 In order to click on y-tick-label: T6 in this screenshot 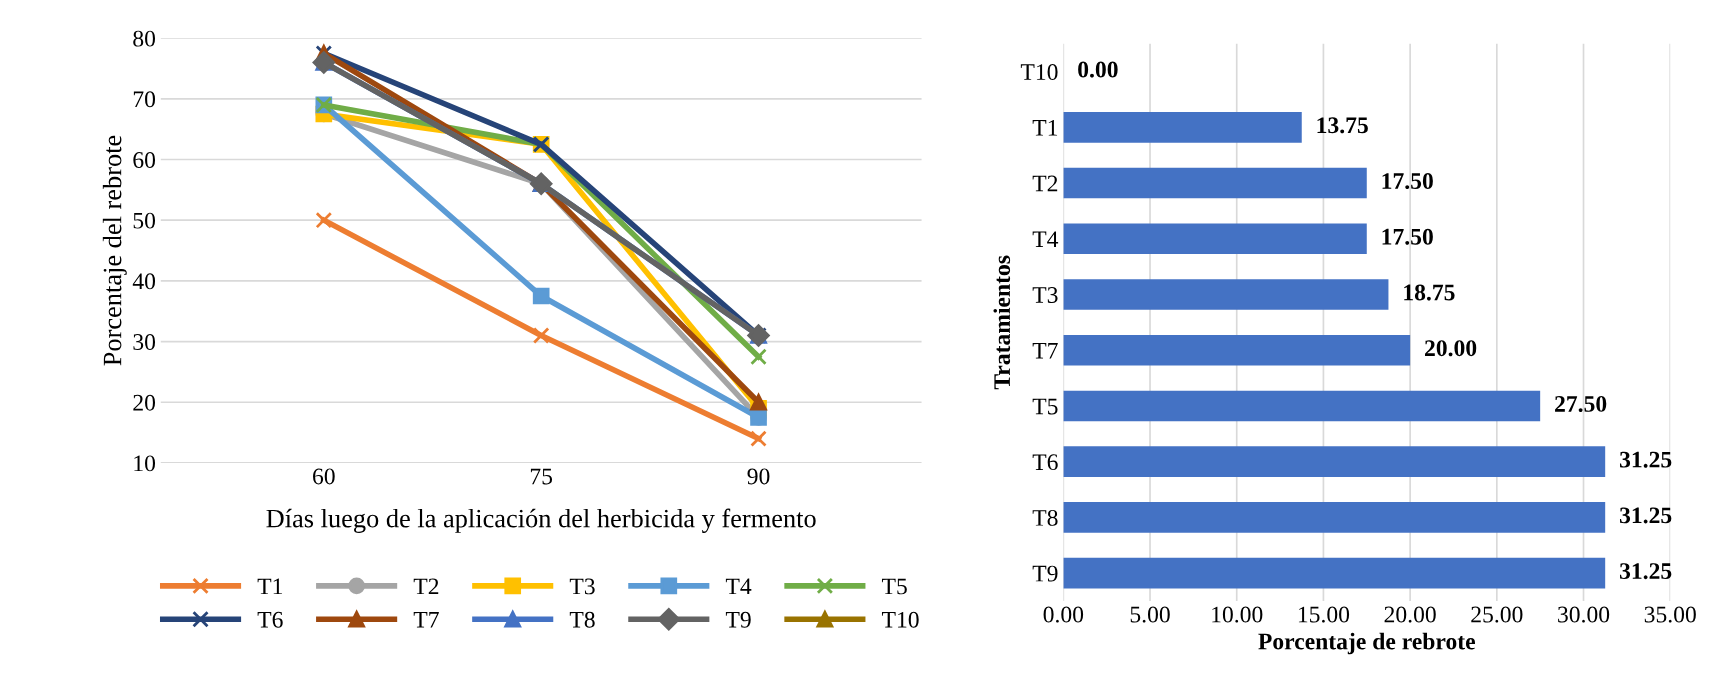, I will do `click(1045, 462)`.